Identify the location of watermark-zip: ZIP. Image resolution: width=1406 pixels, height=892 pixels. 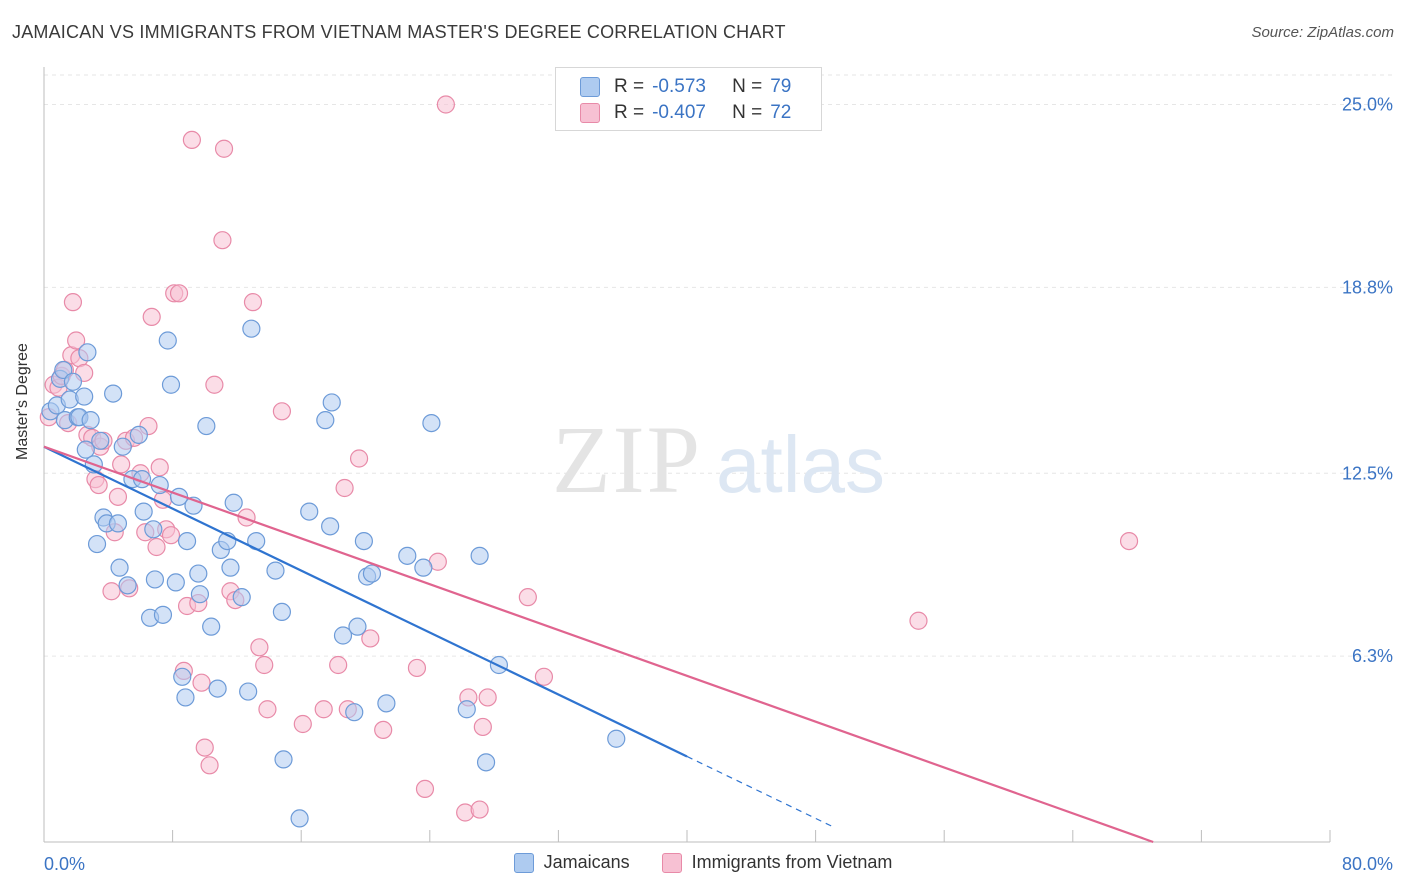
(627, 459).